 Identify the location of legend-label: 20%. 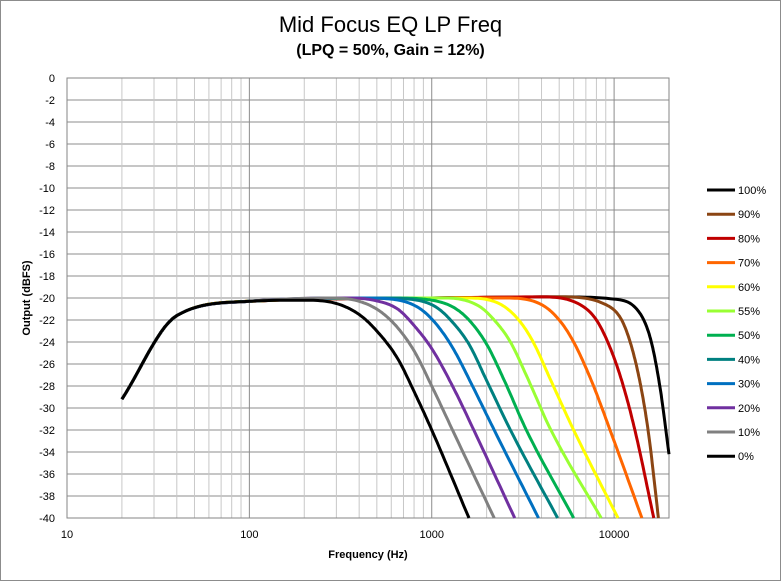
(749, 409).